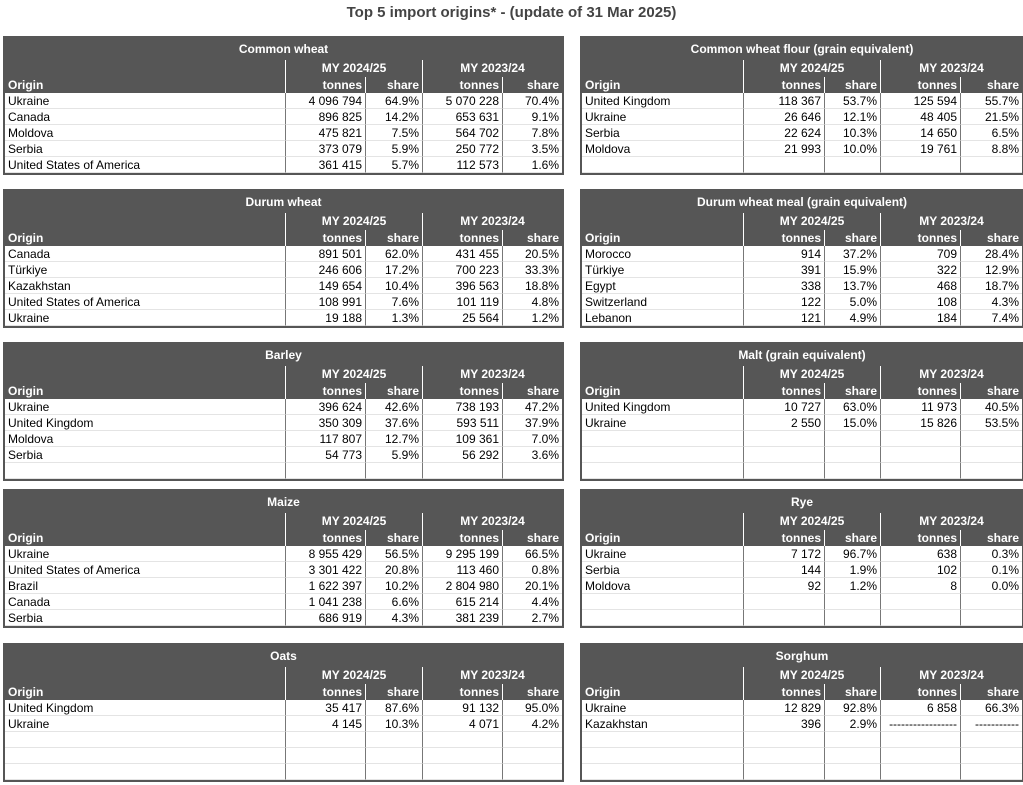  What do you see at coordinates (532, 423) in the screenshot?
I see `table-cell: 37.9%` at bounding box center [532, 423].